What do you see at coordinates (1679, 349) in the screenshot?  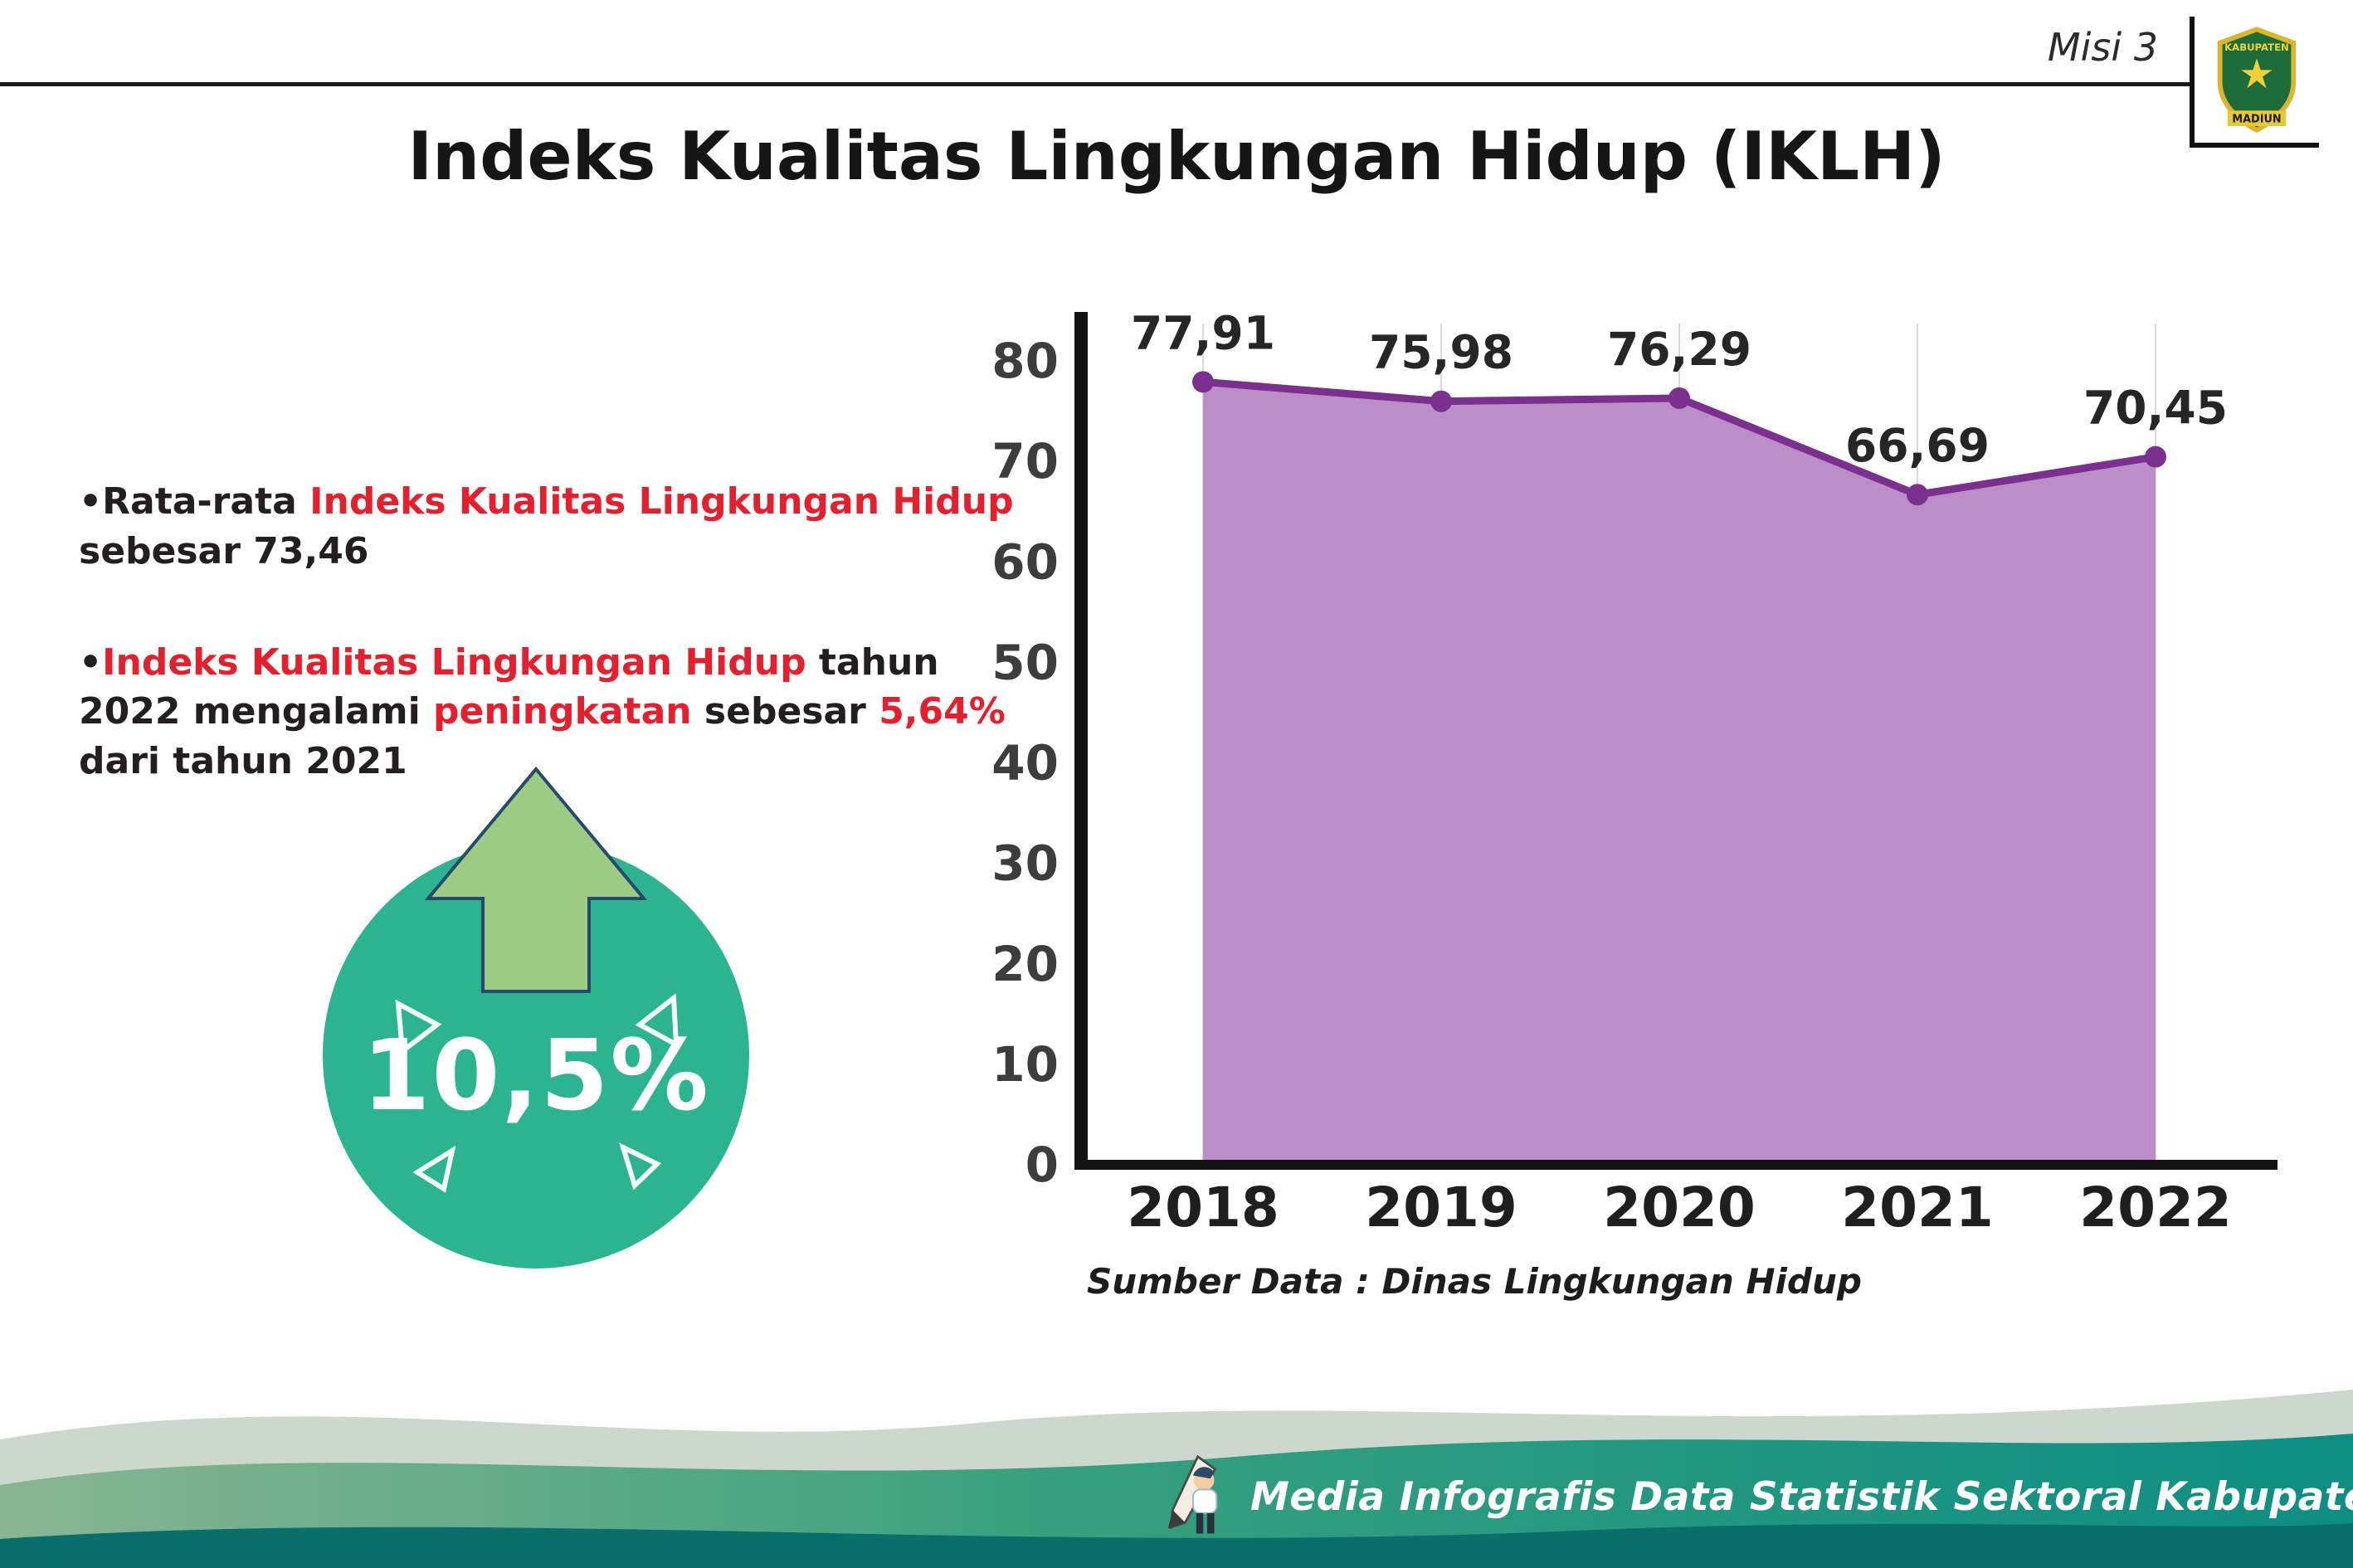 I see `data-label: 76,29` at bounding box center [1679, 349].